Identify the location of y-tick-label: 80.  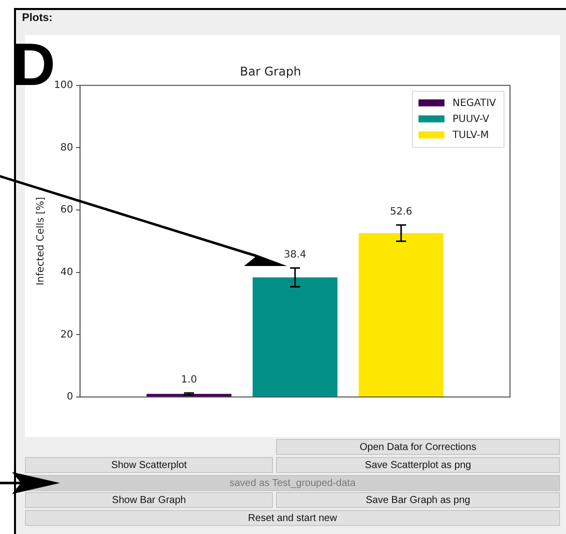
(67, 148).